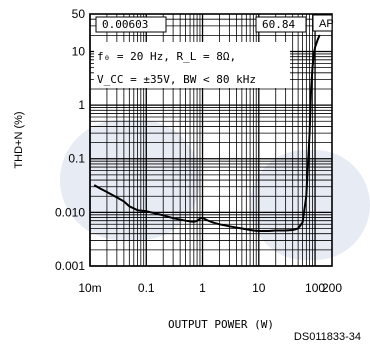 This screenshot has width=370, height=349. I want to click on annotation-corner-tag: AP, so click(323, 23).